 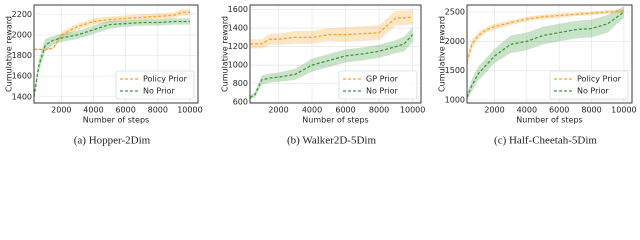 I want to click on y-tick-label: 1800, so click(x=22, y=55).